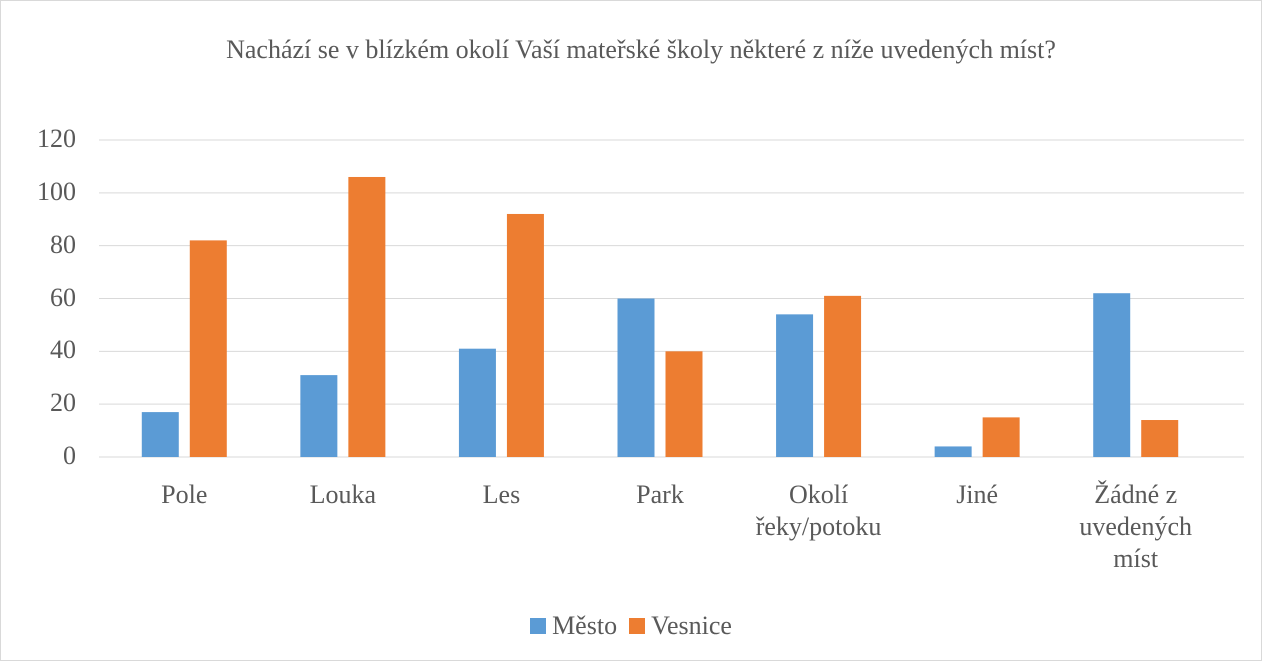 This screenshot has width=1262, height=661. What do you see at coordinates (63, 350) in the screenshot?
I see `y-tick-label: 40` at bounding box center [63, 350].